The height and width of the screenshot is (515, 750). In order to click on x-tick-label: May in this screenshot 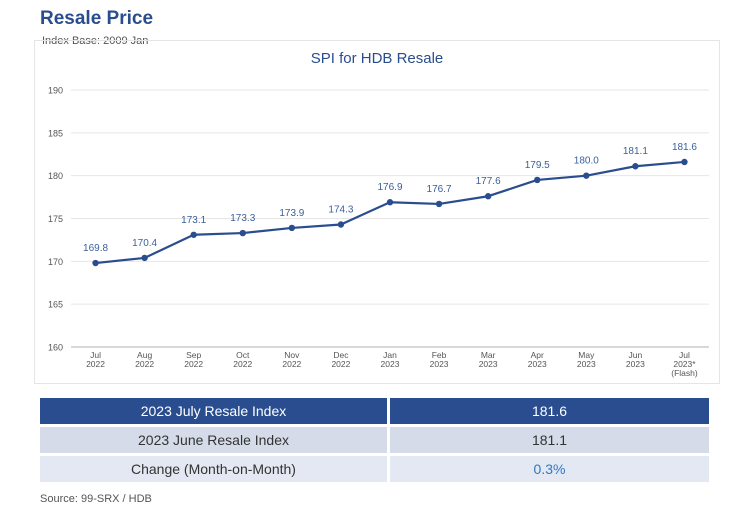, I will do `click(586, 355)`.